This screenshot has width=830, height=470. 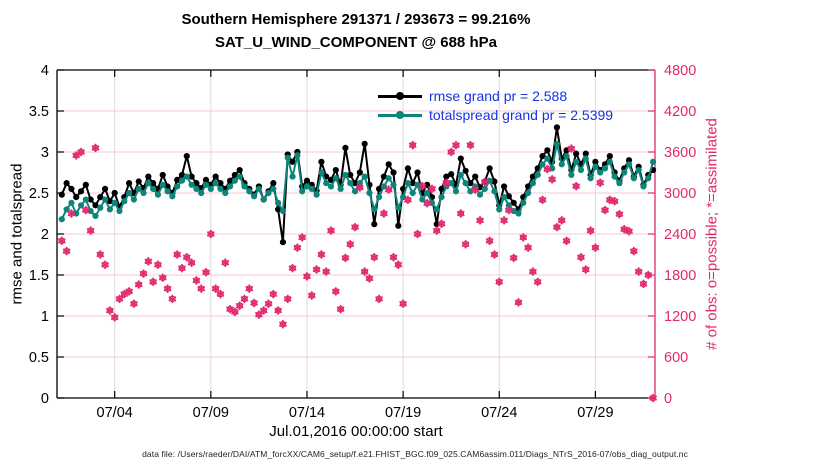 I want to click on right-tick-label: 4800, so click(x=680, y=71).